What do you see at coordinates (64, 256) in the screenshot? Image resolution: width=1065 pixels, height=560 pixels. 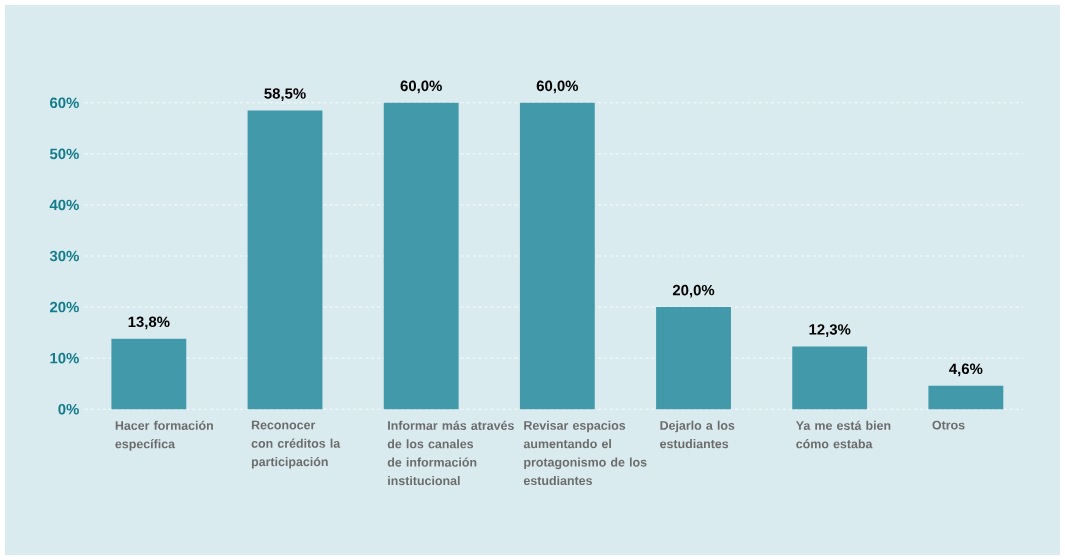 I see `y-tick-label: 30%` at bounding box center [64, 256].